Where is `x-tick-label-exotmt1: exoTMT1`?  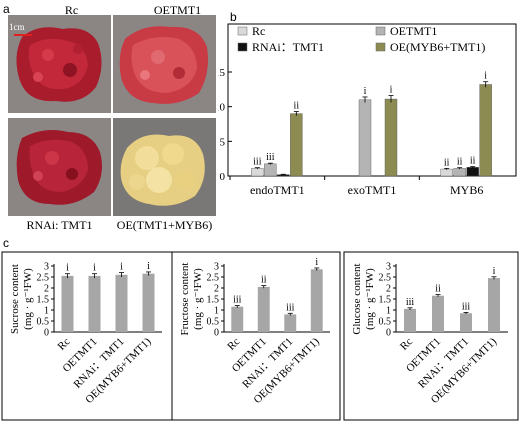
x-tick-label-exotmt1: exoTMT1 is located at coordinates (372, 190).